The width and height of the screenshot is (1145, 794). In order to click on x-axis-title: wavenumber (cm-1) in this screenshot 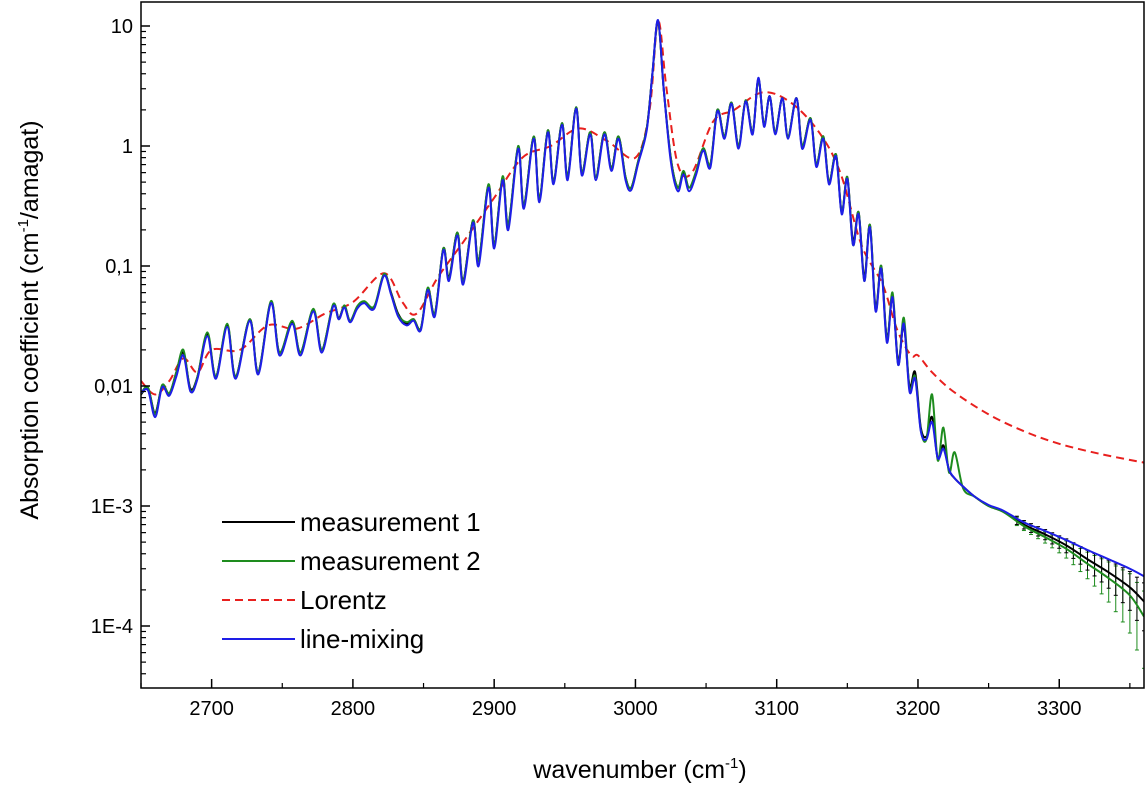, I will do `click(639, 769)`.